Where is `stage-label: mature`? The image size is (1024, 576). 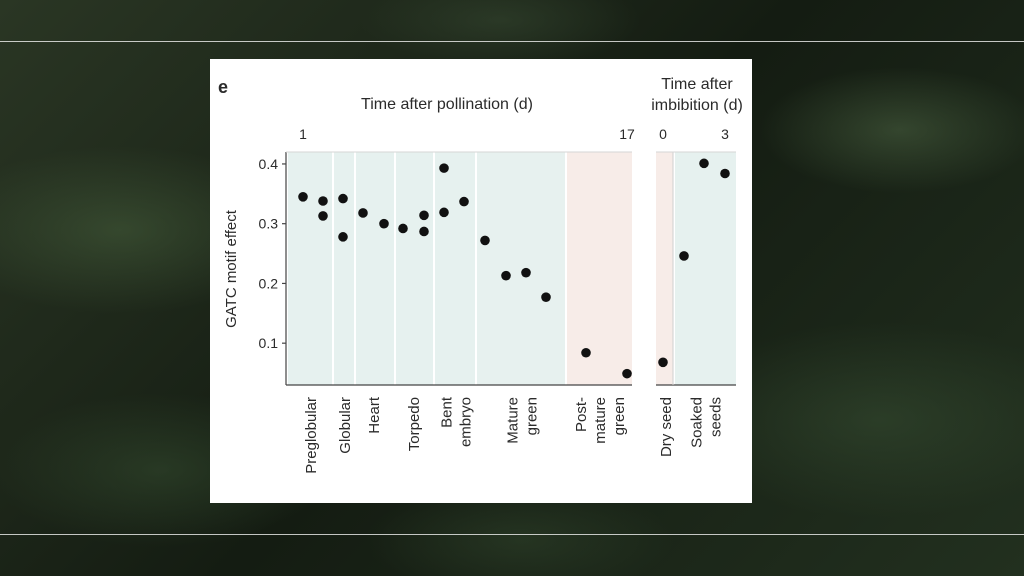 stage-label: mature is located at coordinates (600, 420).